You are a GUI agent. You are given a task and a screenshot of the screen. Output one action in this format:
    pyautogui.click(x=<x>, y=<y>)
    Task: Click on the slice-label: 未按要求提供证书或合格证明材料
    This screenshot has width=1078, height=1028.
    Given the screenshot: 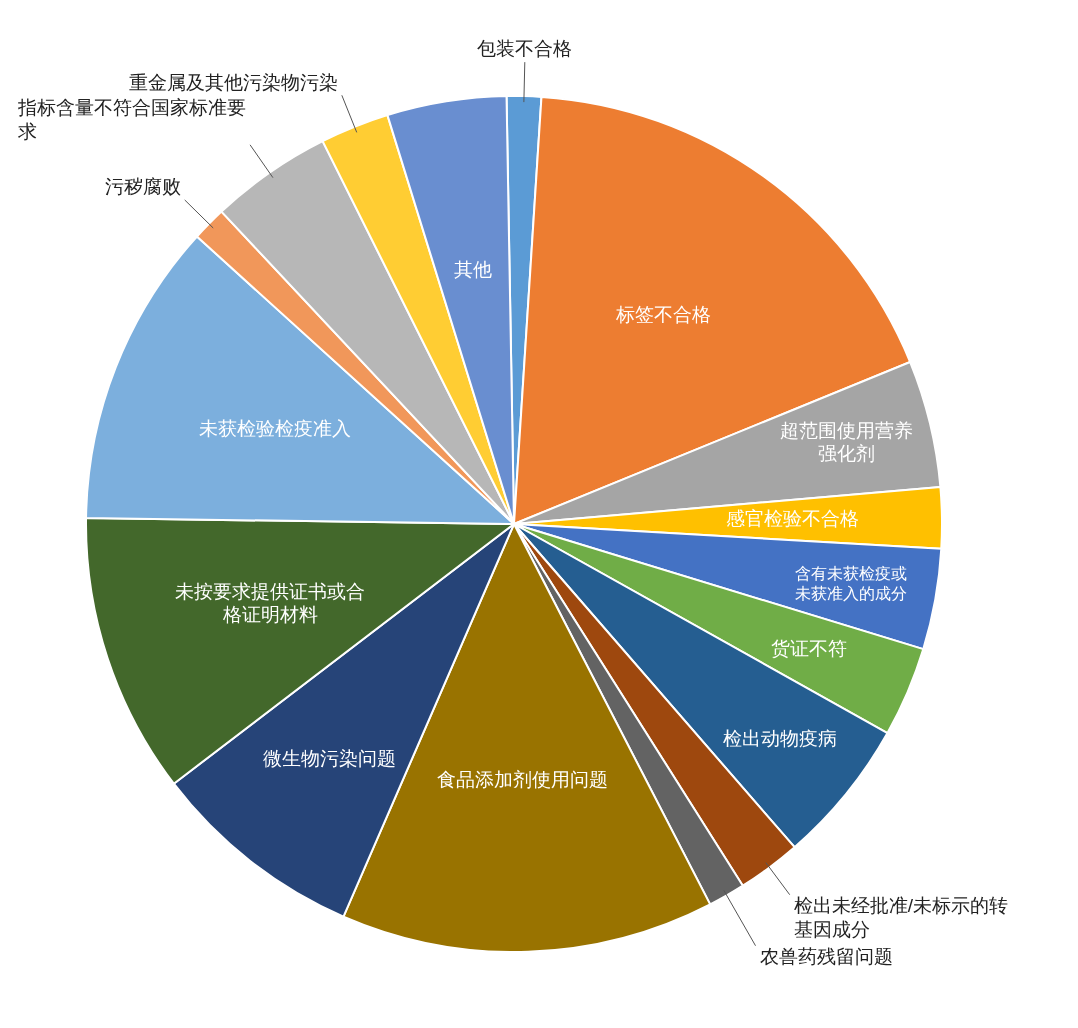 What is the action you would take?
    pyautogui.click(x=270, y=603)
    